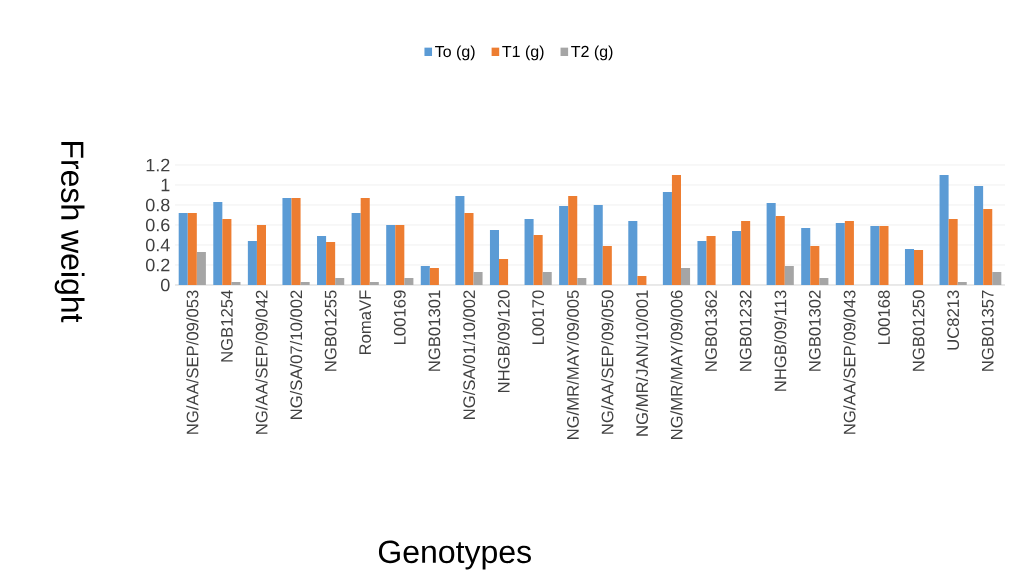 The image size is (1012, 585). What do you see at coordinates (642, 363) in the screenshot?
I see `x-tick-label: NG/MR/JAN/10/001` at bounding box center [642, 363].